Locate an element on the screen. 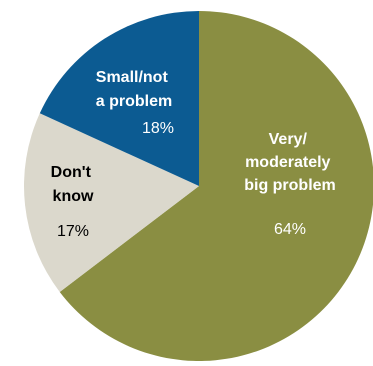 The image size is (373, 366). slice-value-small-not-problem: 18% is located at coordinates (158, 128).